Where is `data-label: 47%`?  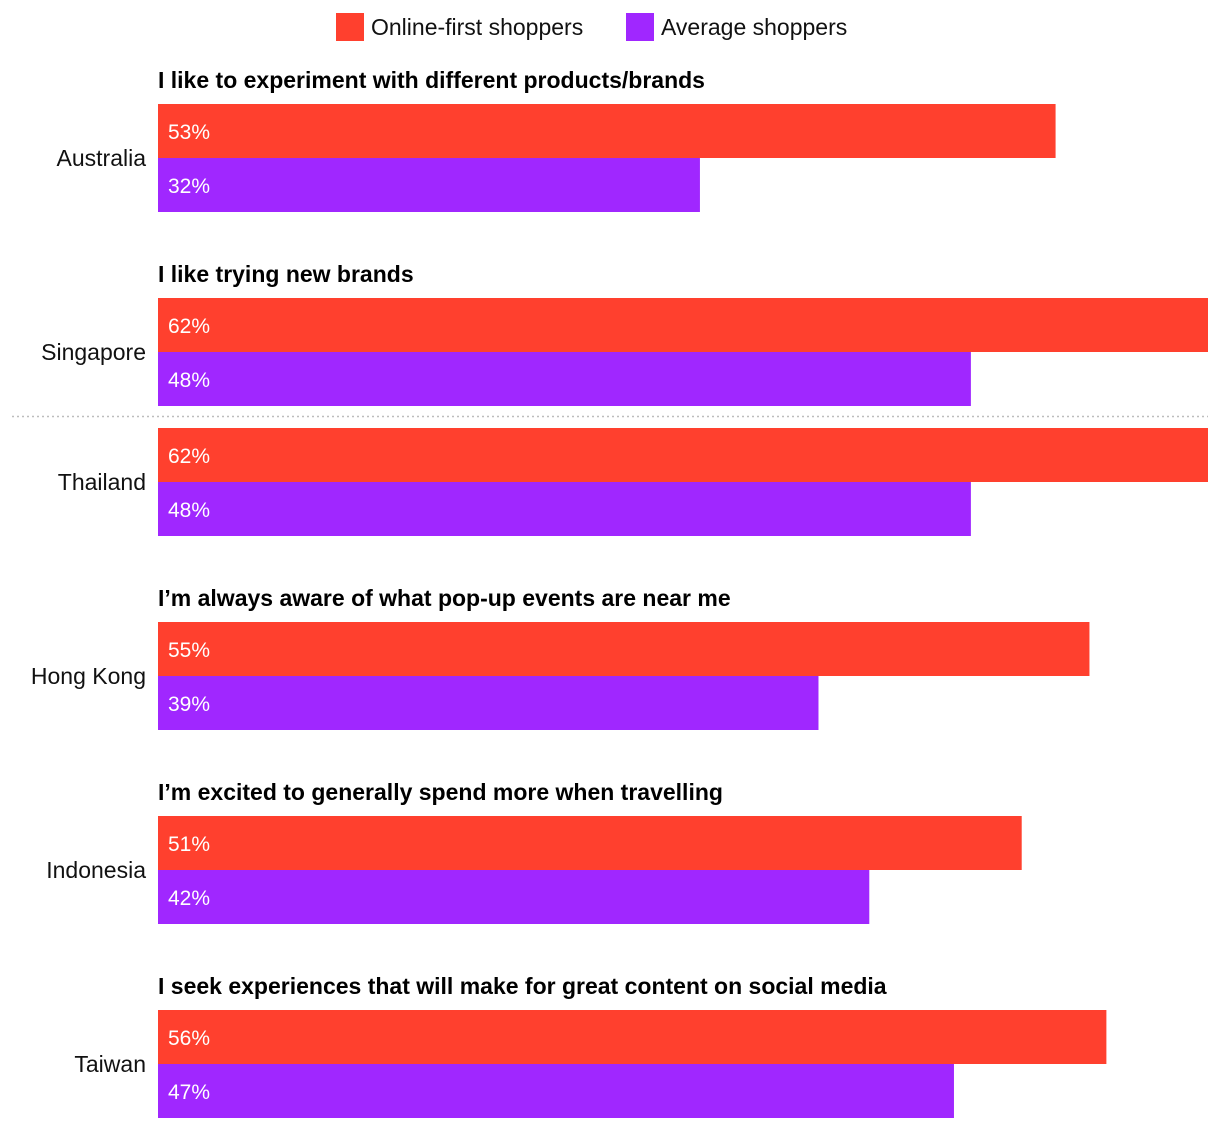
data-label: 47% is located at coordinates (189, 1092).